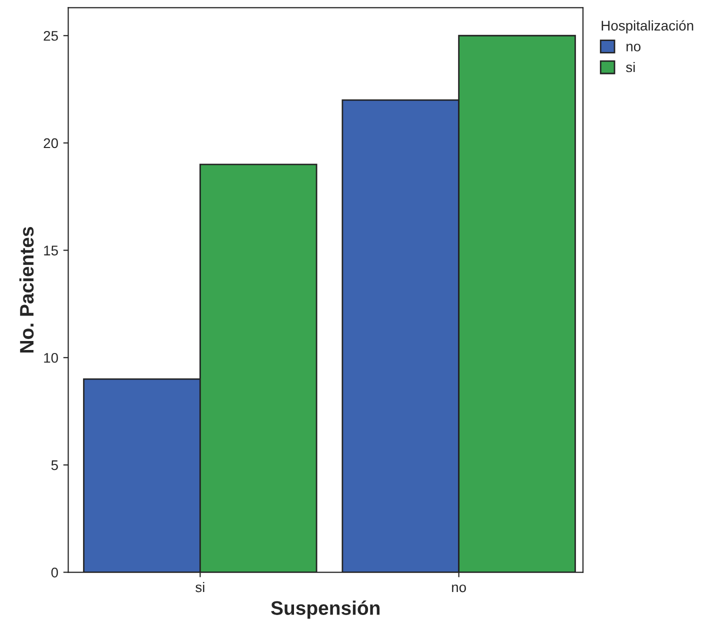 This screenshot has height=643, width=726. What do you see at coordinates (26, 289) in the screenshot?
I see `y-axis-title: No. Pacientes` at bounding box center [26, 289].